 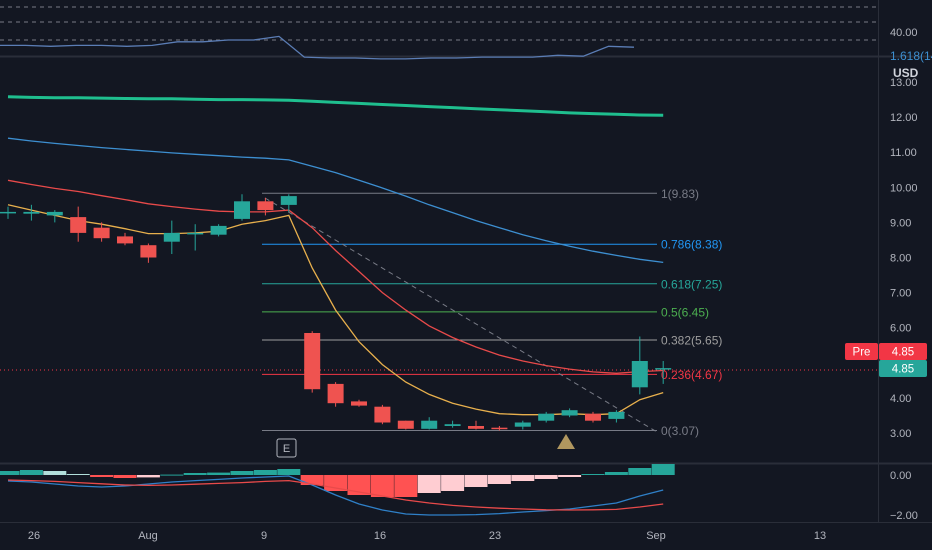 I want to click on price-tick: 7.00, so click(x=900, y=294).